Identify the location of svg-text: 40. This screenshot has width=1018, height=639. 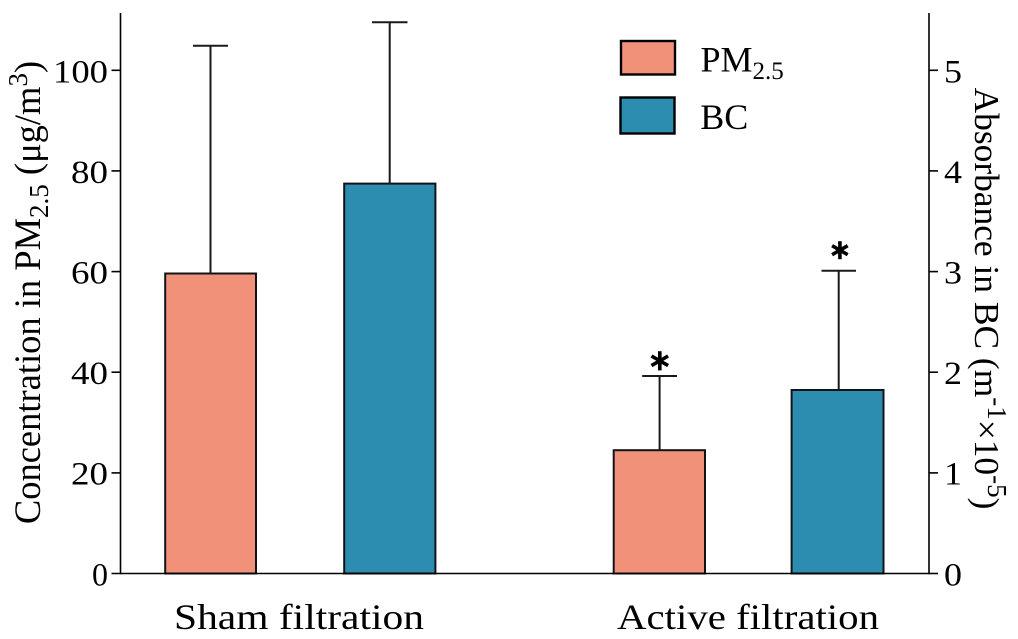
(89, 374).